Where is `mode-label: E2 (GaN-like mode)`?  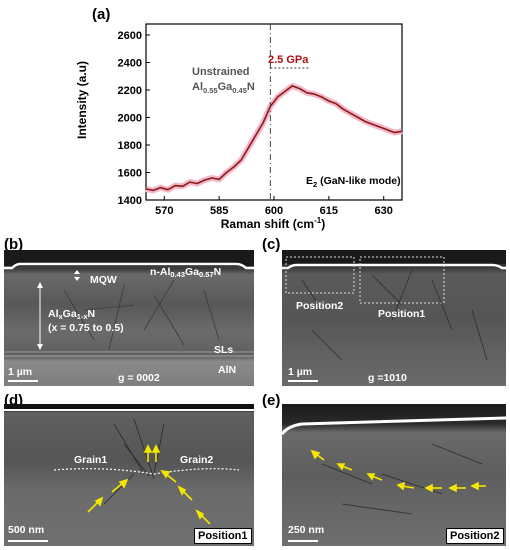
mode-label: E2 (GaN-like mode) is located at coordinates (353, 182).